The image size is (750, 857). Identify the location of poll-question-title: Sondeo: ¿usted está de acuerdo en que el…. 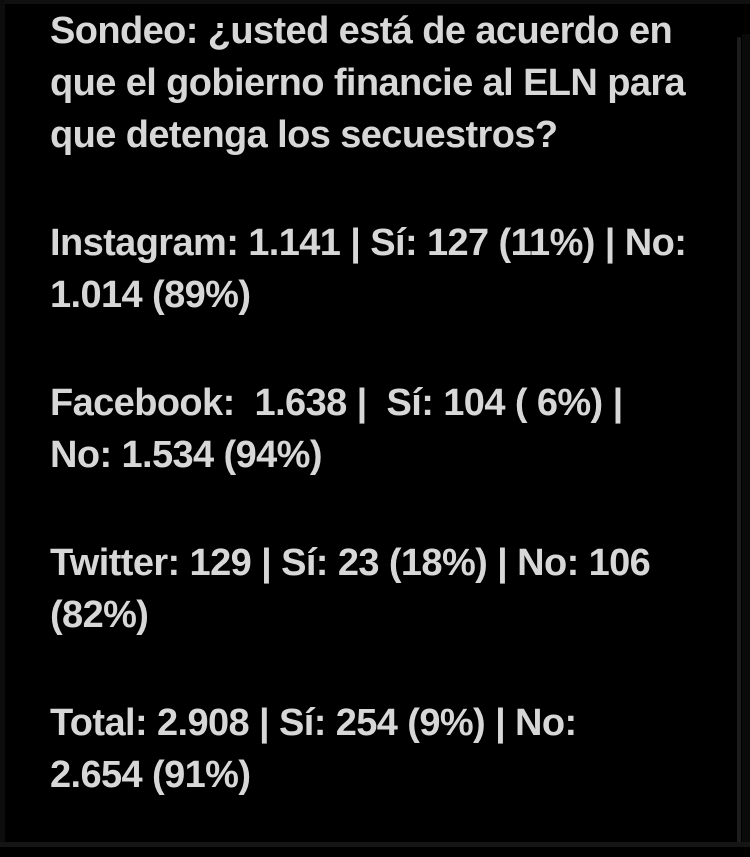
(368, 83).